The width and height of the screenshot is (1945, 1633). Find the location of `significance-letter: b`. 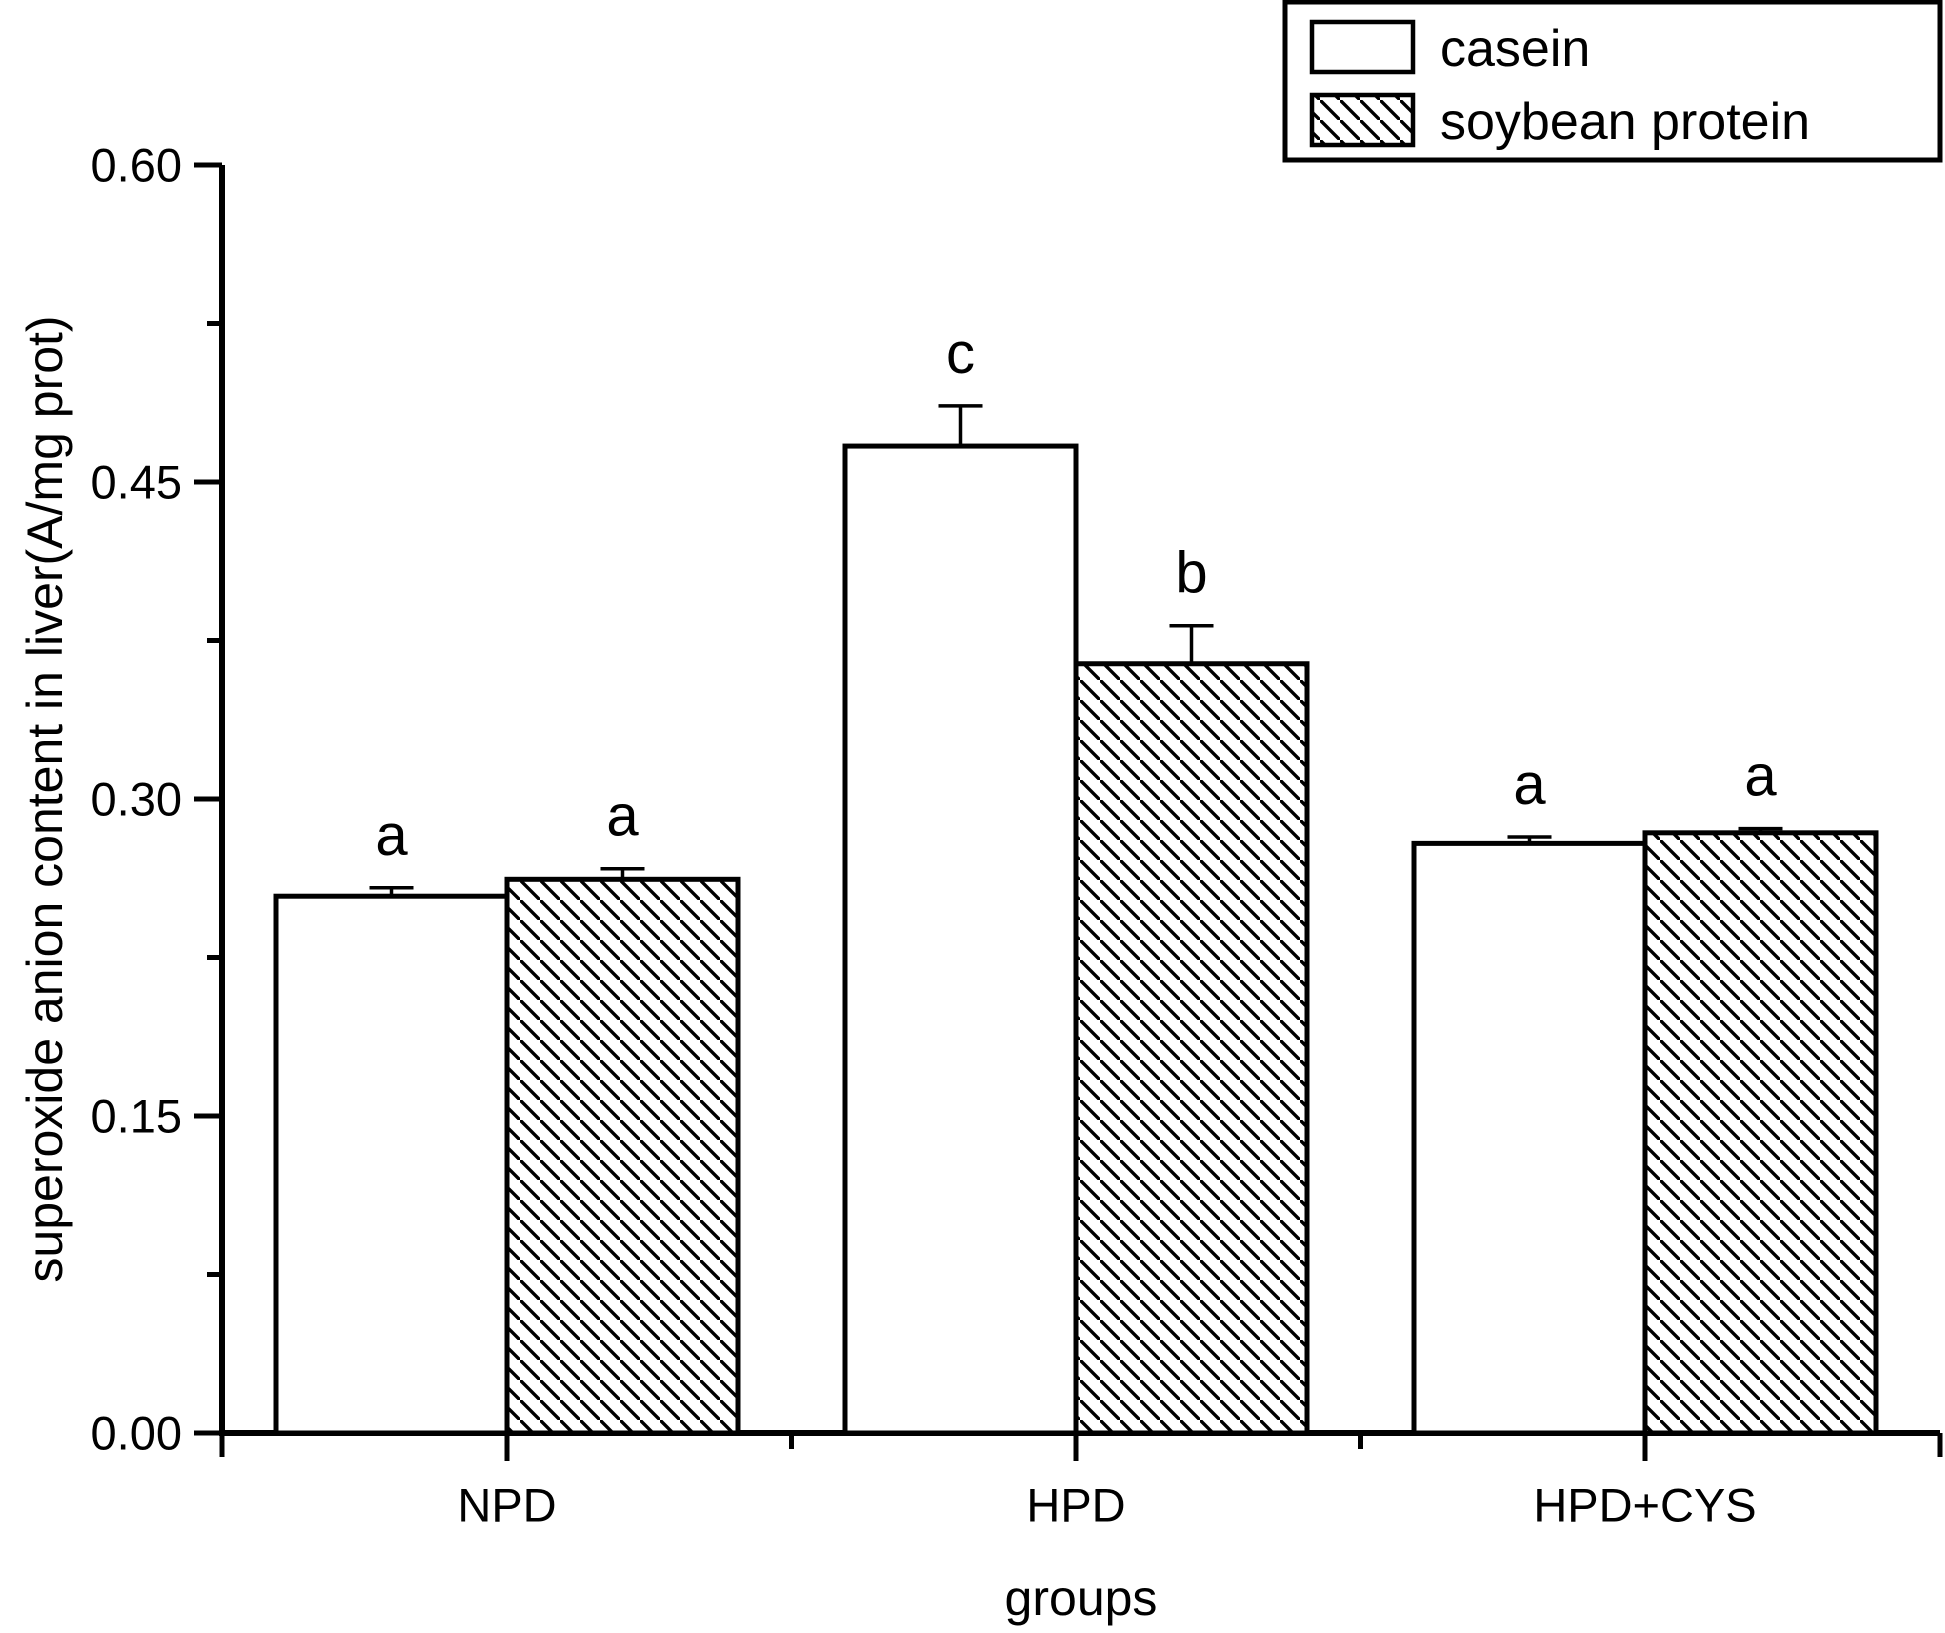

significance-letter: b is located at coordinates (1191, 573).